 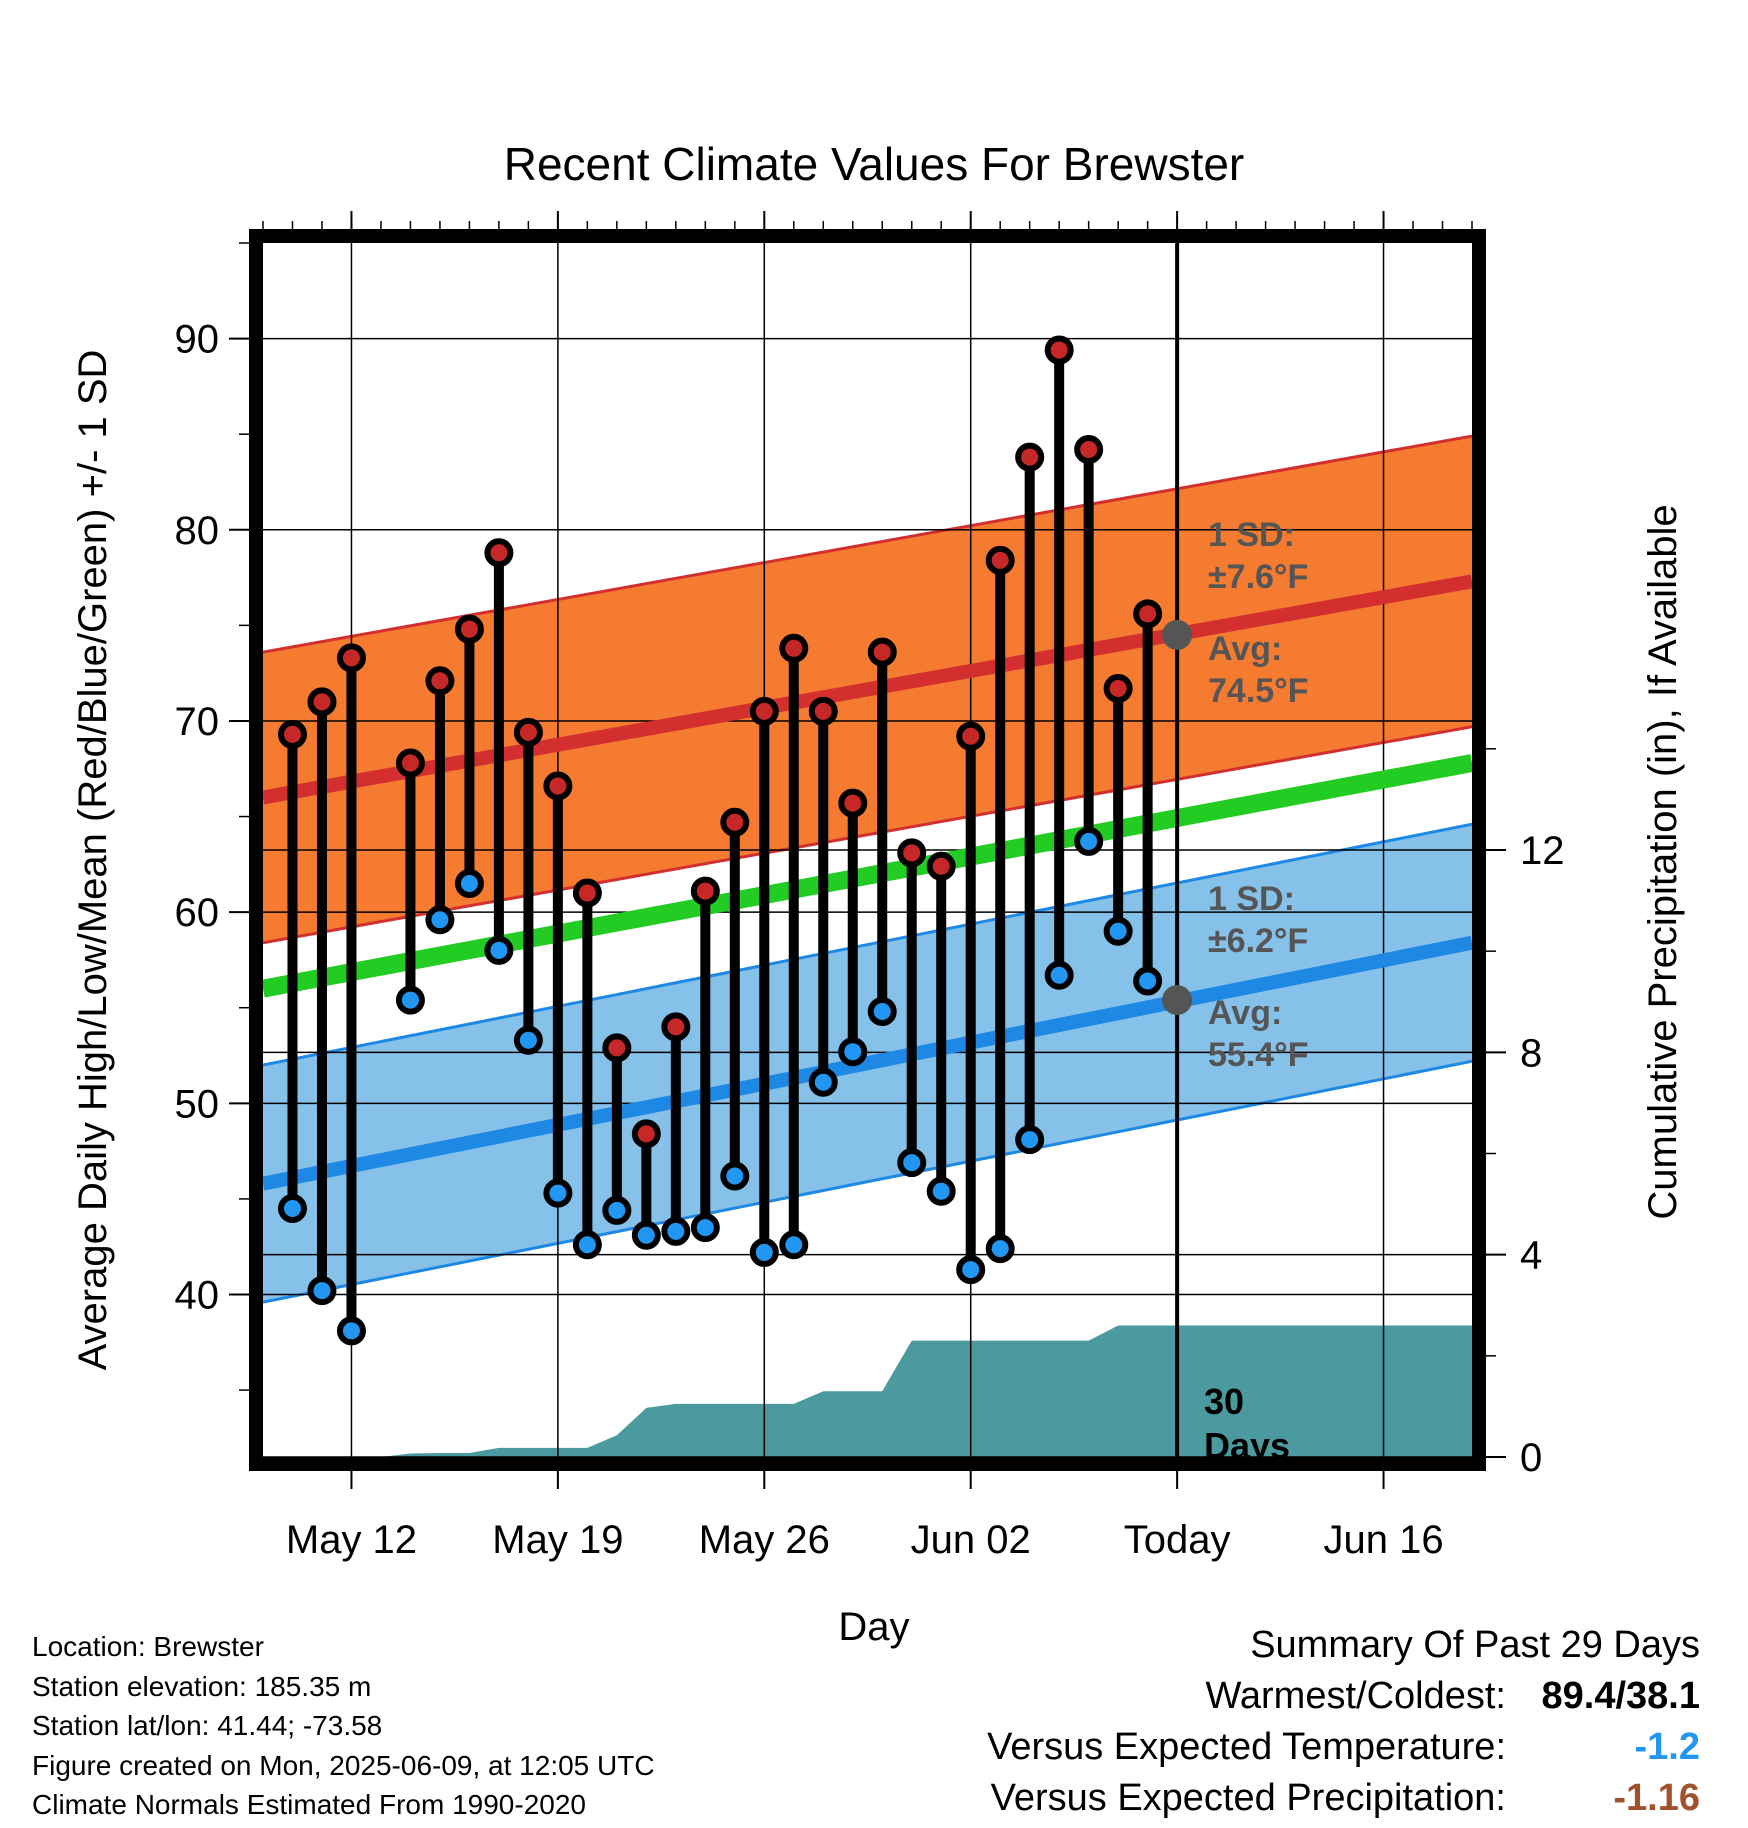 What do you see at coordinates (1224, 1401) in the screenshot?
I see `days-number: 30` at bounding box center [1224, 1401].